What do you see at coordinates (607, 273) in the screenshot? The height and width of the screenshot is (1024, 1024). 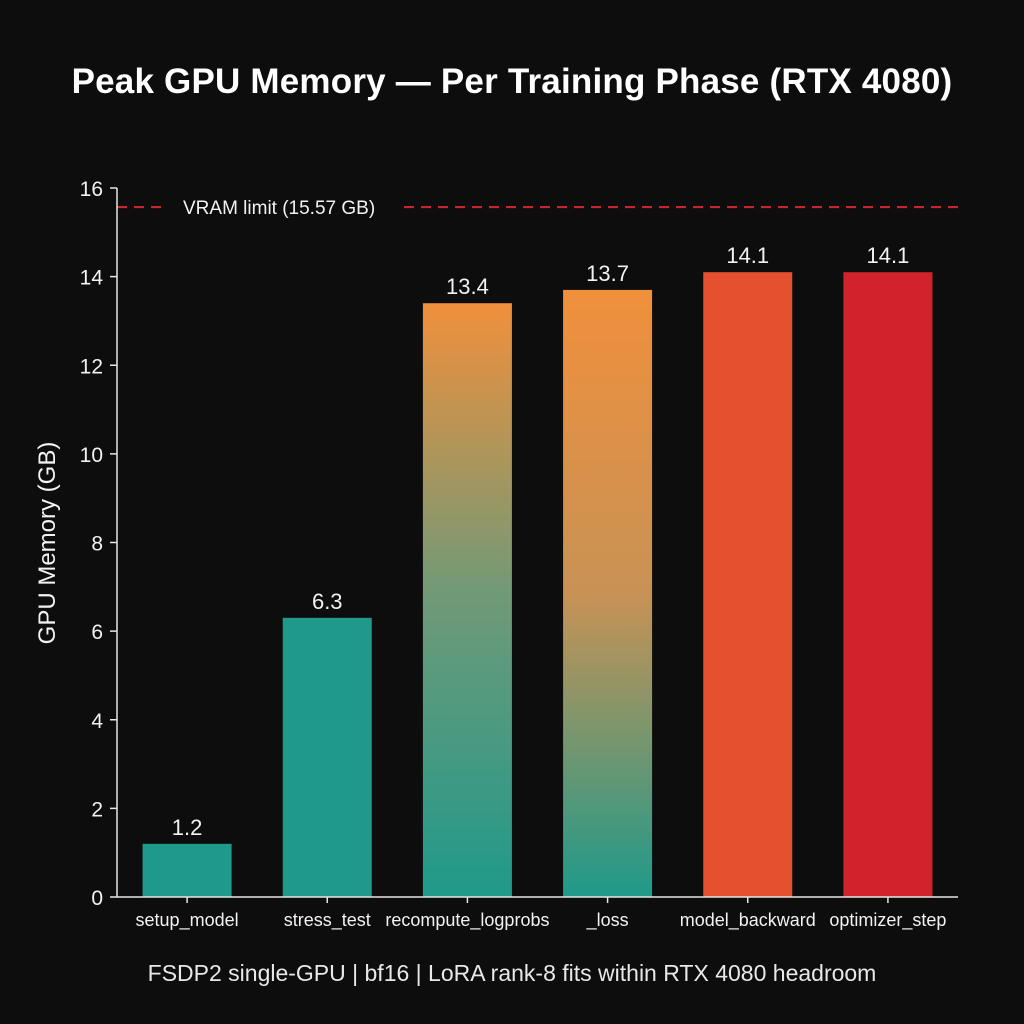 I see `value-label-_loss: 13.7` at bounding box center [607, 273].